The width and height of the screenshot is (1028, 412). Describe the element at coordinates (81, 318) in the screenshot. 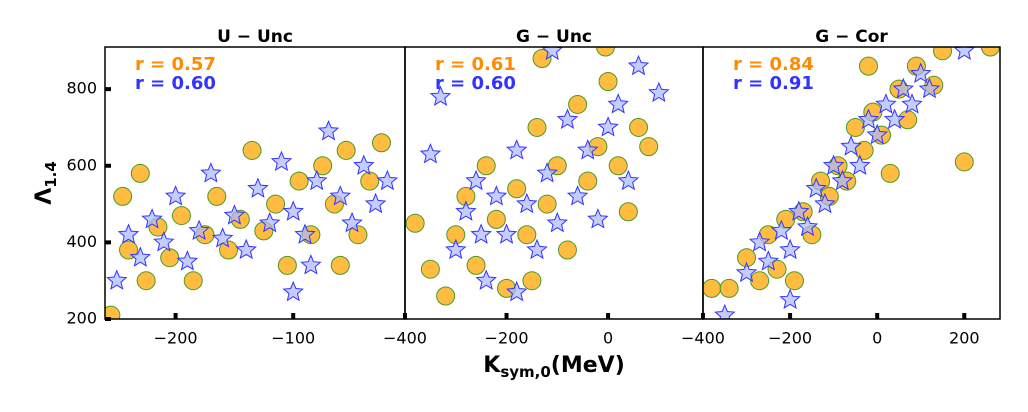

I see `y-tick-label: 200` at that location.